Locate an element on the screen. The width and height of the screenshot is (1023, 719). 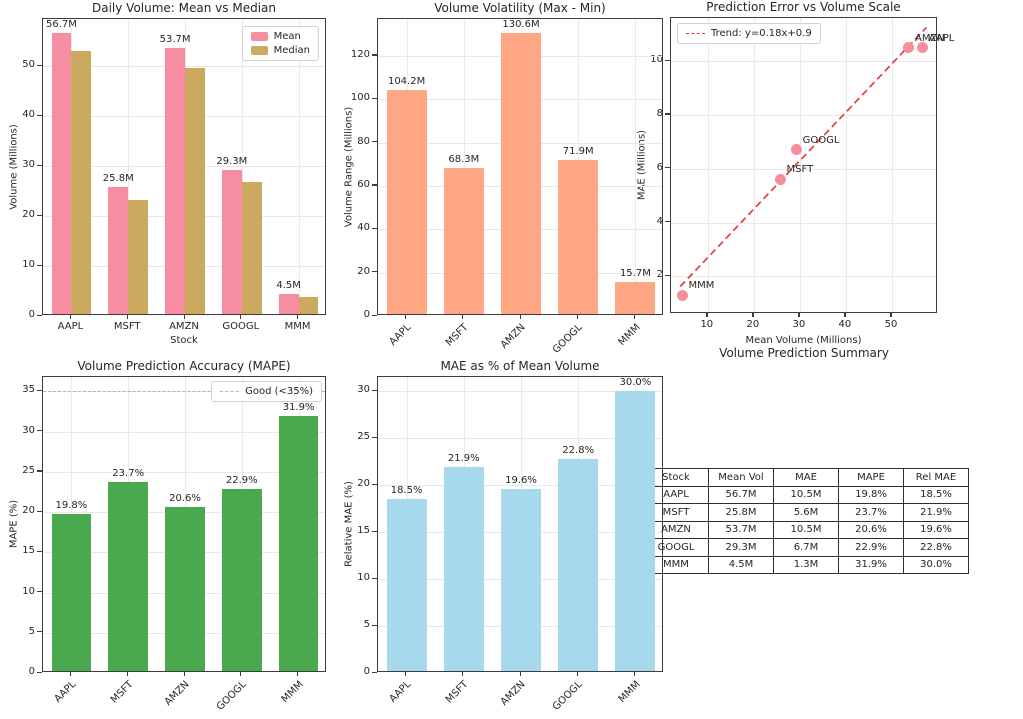
table-cell: 5.6M is located at coordinates (806, 512).